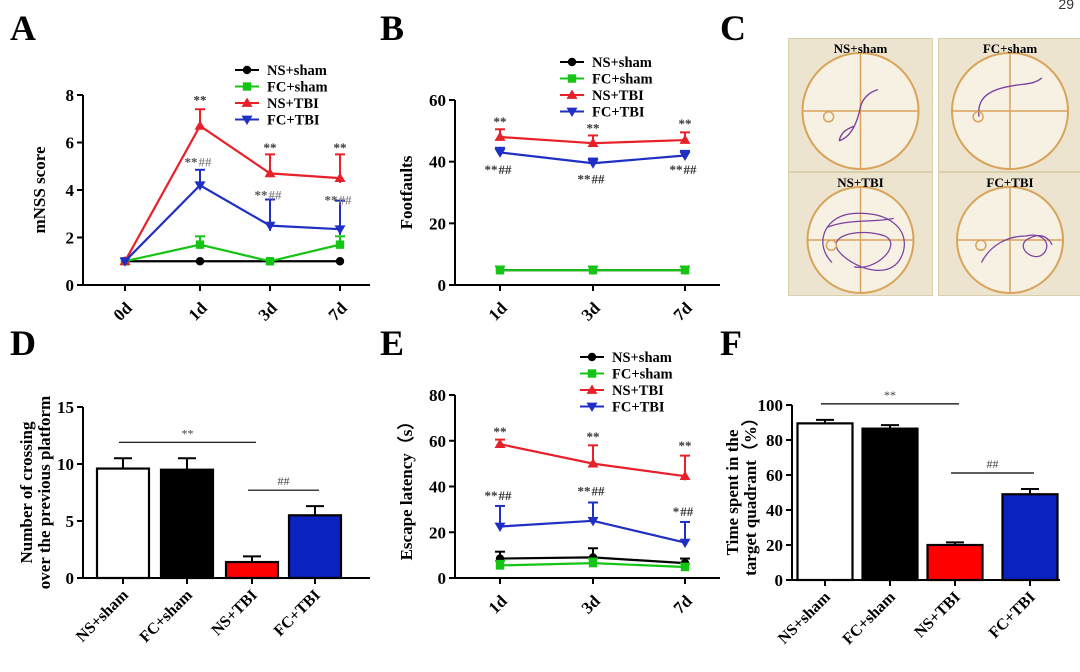 The image size is (1080, 672). What do you see at coordinates (293, 121) in the screenshot?
I see `legend-entry: FC+TBI` at bounding box center [293, 121].